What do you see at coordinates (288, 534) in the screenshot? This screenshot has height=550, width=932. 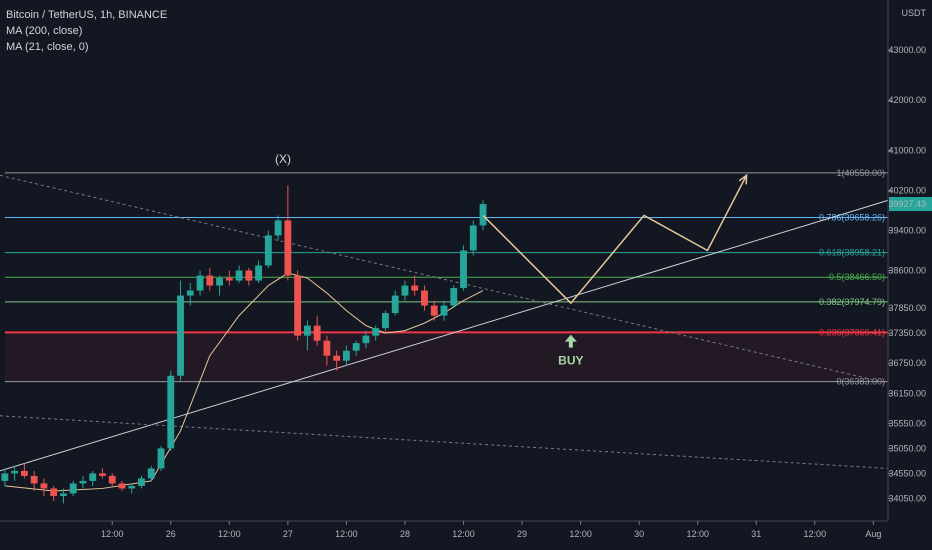 I see `time-tick-label: 27` at bounding box center [288, 534].